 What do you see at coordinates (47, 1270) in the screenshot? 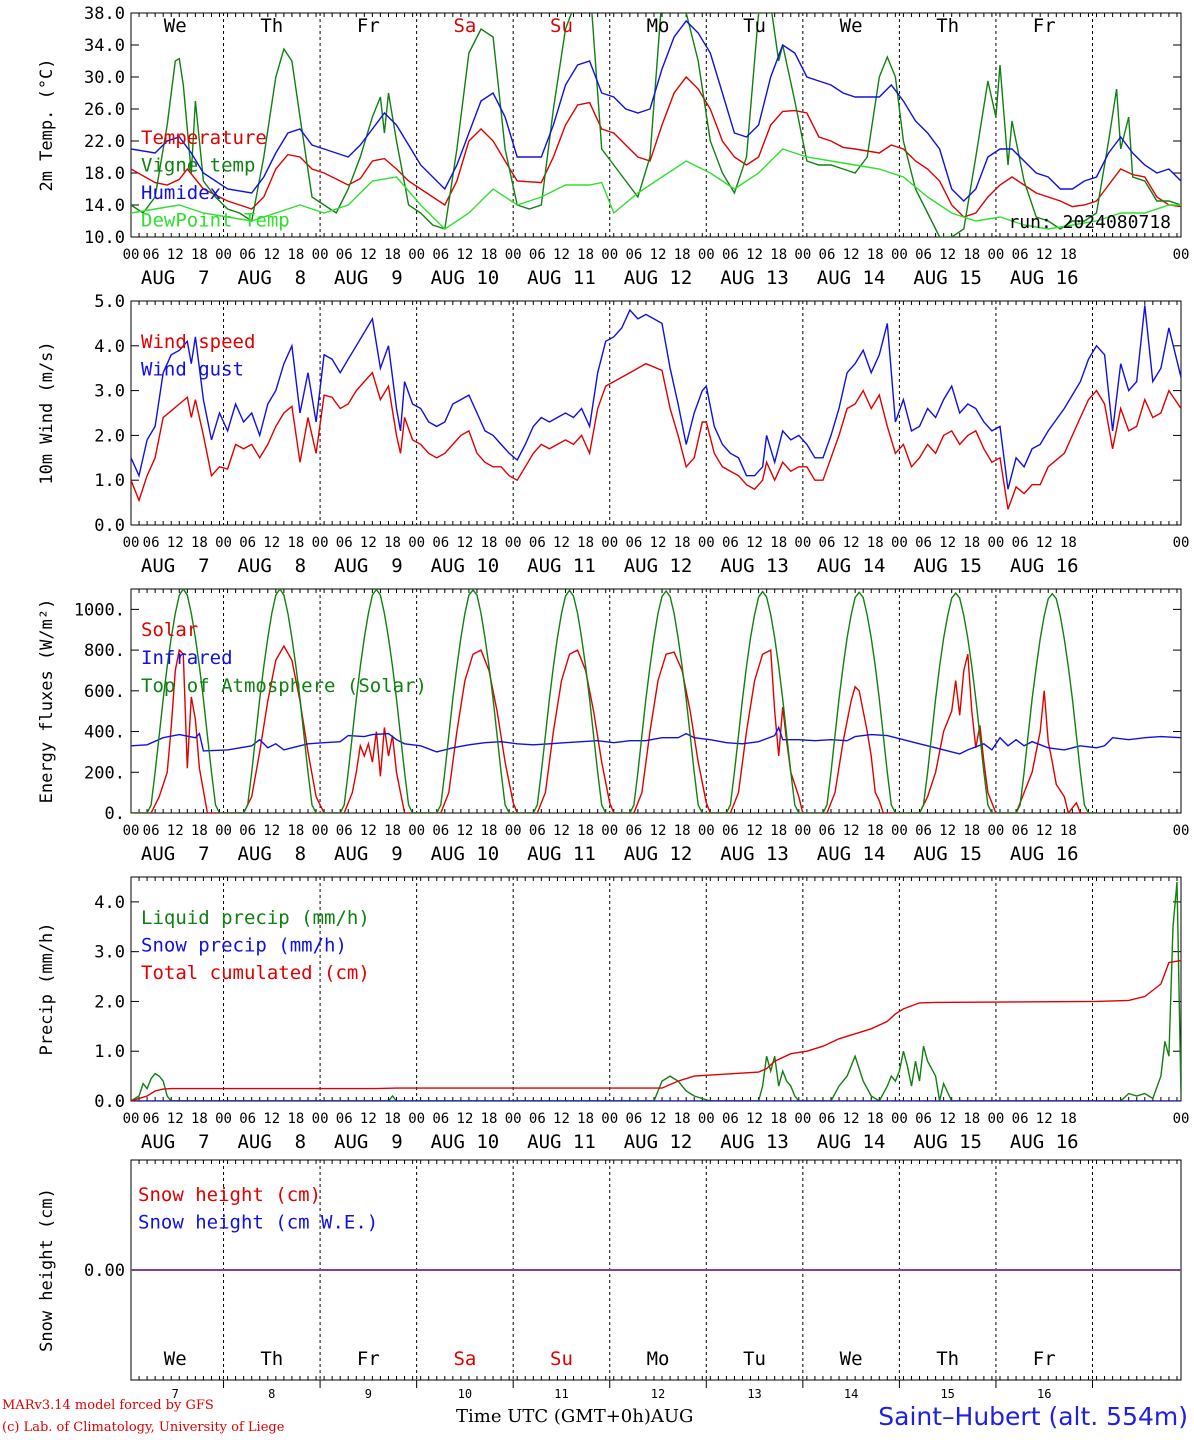
I see `y-axis-title: Snow height (cm)` at bounding box center [47, 1270].